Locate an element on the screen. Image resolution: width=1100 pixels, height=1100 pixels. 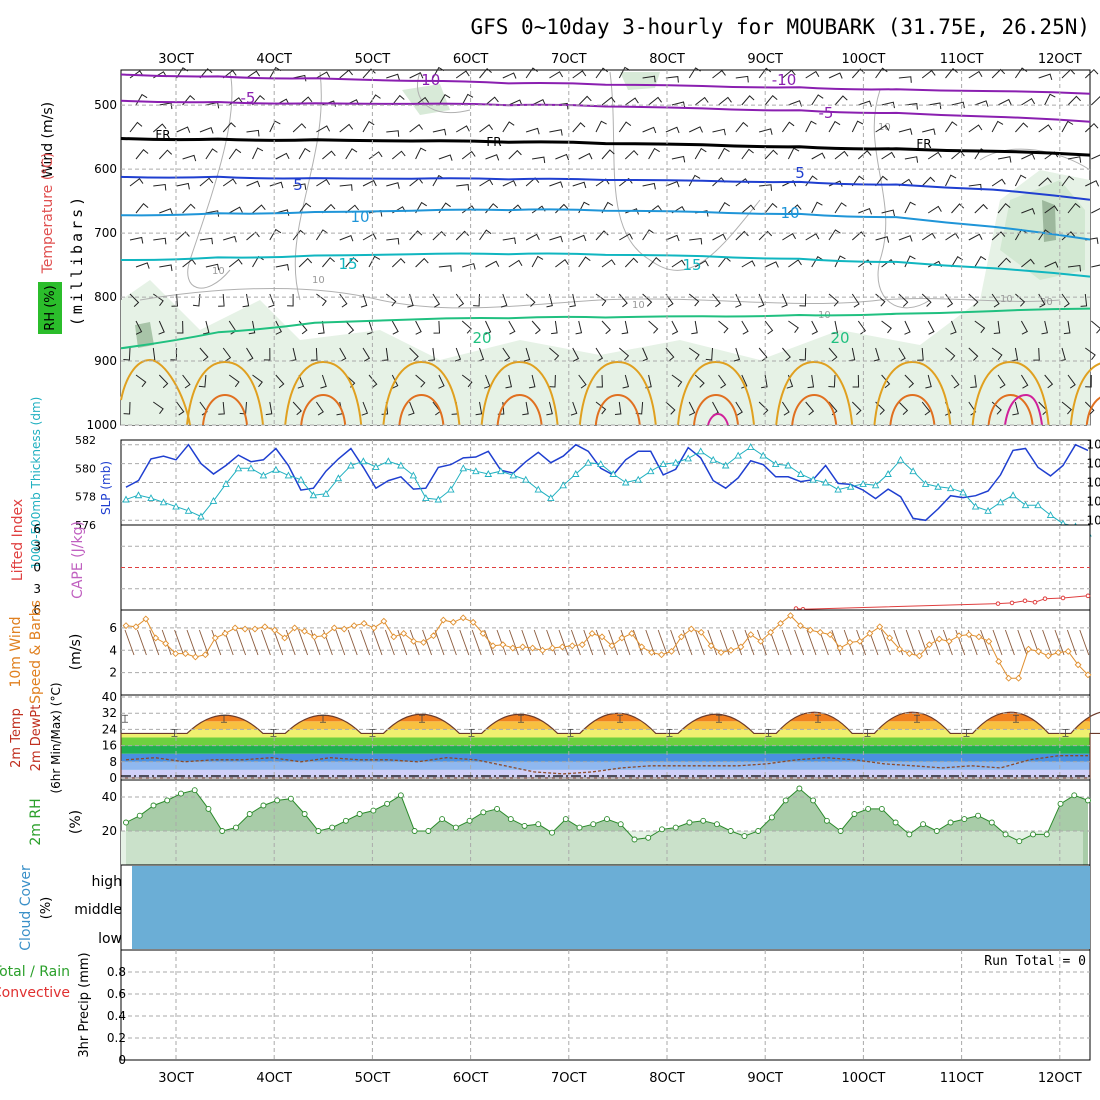
y-tick-label: 40 is located at coordinates (109, 797).